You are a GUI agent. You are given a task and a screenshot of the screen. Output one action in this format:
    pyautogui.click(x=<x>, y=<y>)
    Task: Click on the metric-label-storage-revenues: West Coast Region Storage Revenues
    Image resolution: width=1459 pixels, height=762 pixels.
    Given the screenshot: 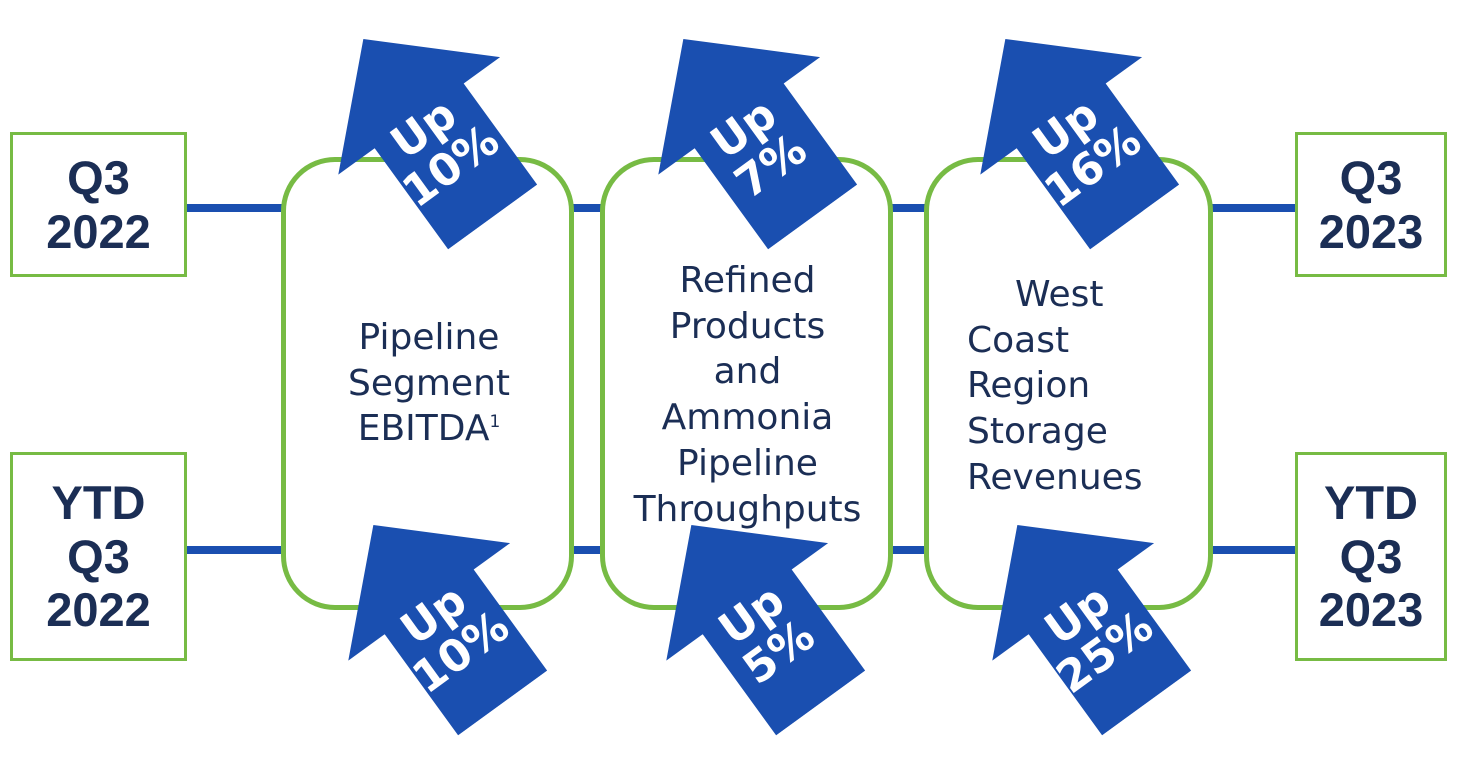 What is the action you would take?
    pyautogui.click(x=1070, y=386)
    